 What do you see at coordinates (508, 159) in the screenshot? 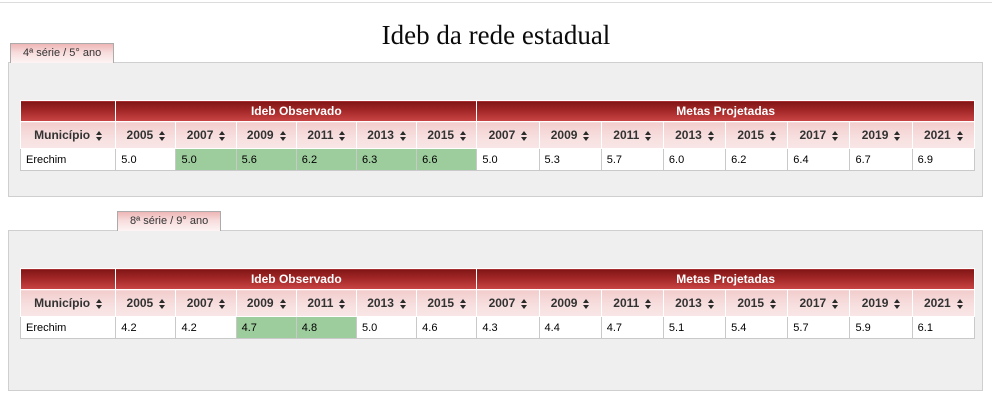
I see `meta-value-cell: 5.0` at bounding box center [508, 159].